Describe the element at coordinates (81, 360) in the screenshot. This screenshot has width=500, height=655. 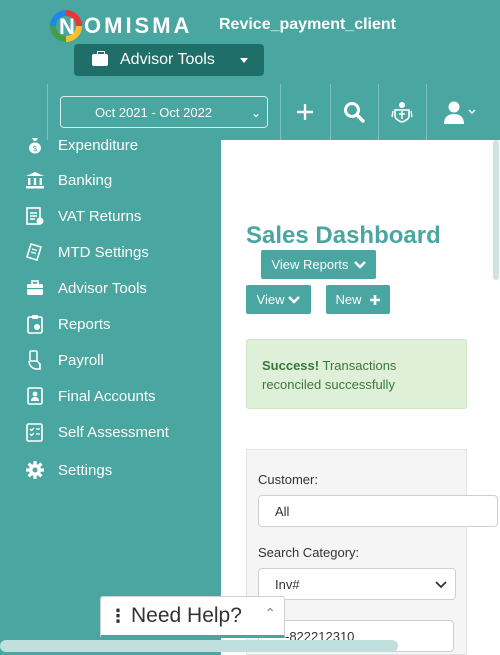
I see `sidebar-item-label: Payroll` at that location.